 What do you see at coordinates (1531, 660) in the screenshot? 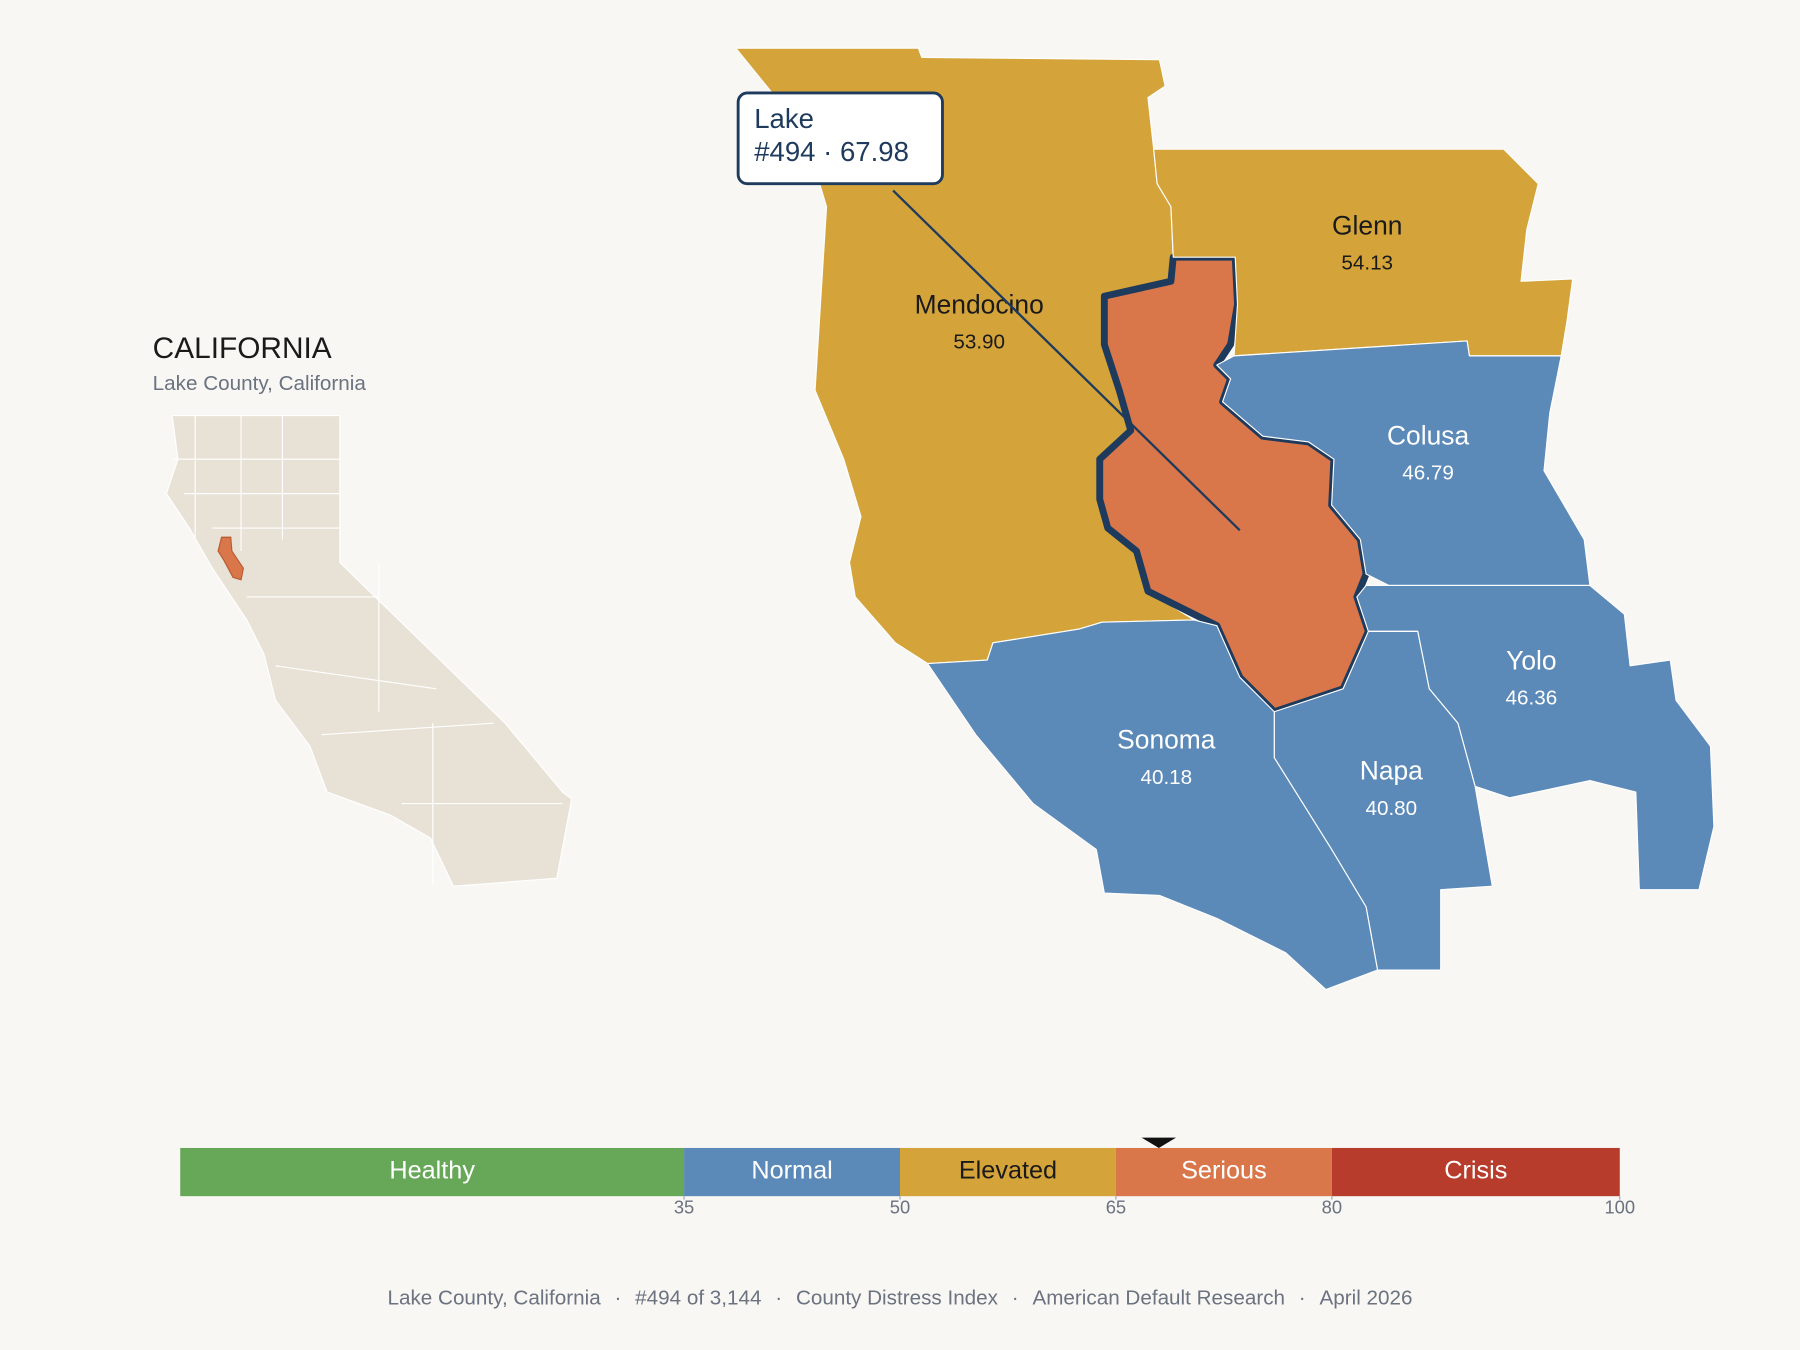
I see `county-name: Yolo` at bounding box center [1531, 660].